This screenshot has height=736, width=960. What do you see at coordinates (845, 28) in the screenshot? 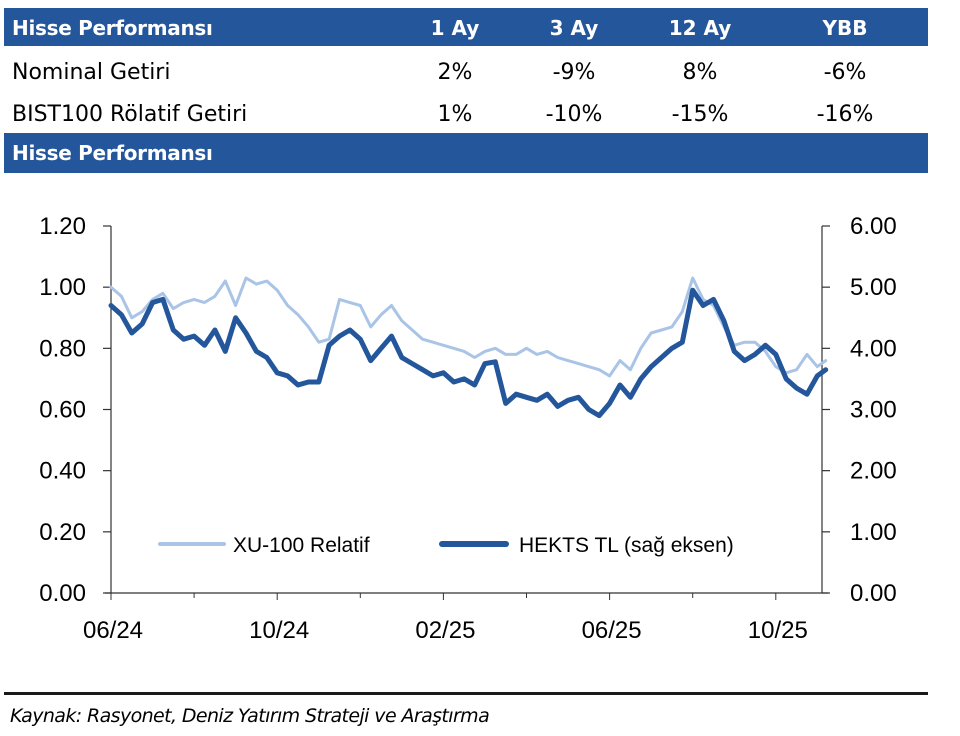
I see `column-header-ybb: YBB` at bounding box center [845, 28].